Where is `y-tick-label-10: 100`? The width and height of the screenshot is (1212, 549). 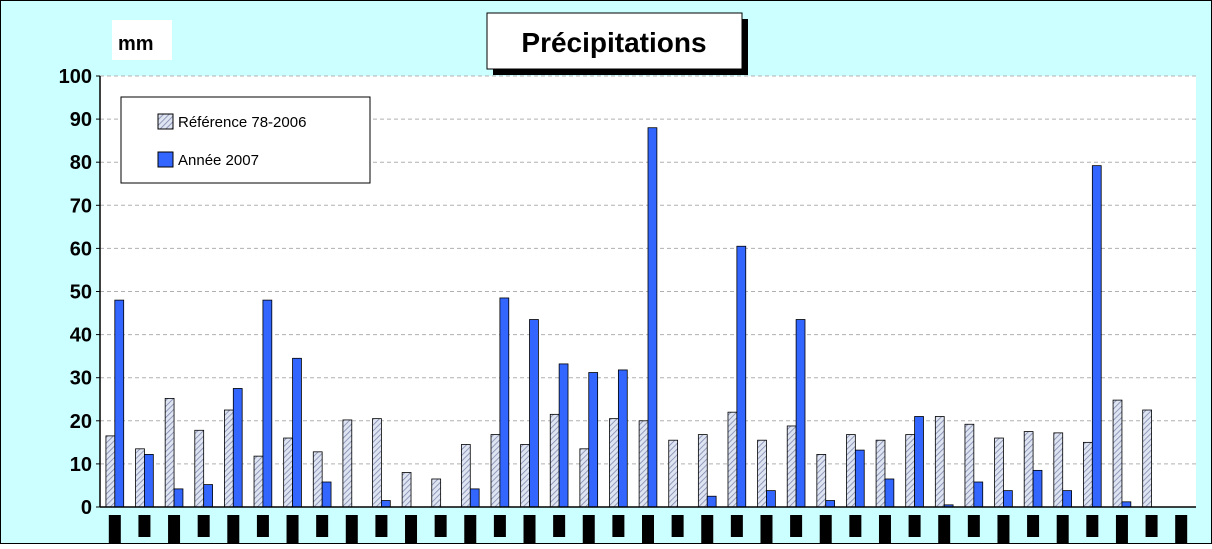
y-tick-label-10: 100 is located at coordinates (75, 77).